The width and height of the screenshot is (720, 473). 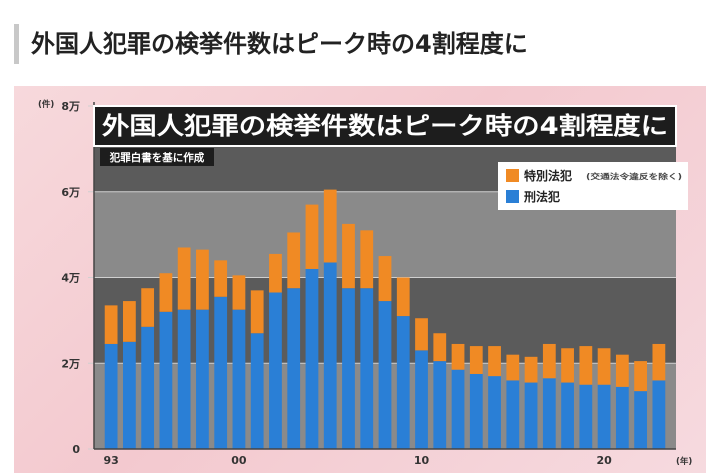 I want to click on subtitle-box, so click(x=157, y=157).